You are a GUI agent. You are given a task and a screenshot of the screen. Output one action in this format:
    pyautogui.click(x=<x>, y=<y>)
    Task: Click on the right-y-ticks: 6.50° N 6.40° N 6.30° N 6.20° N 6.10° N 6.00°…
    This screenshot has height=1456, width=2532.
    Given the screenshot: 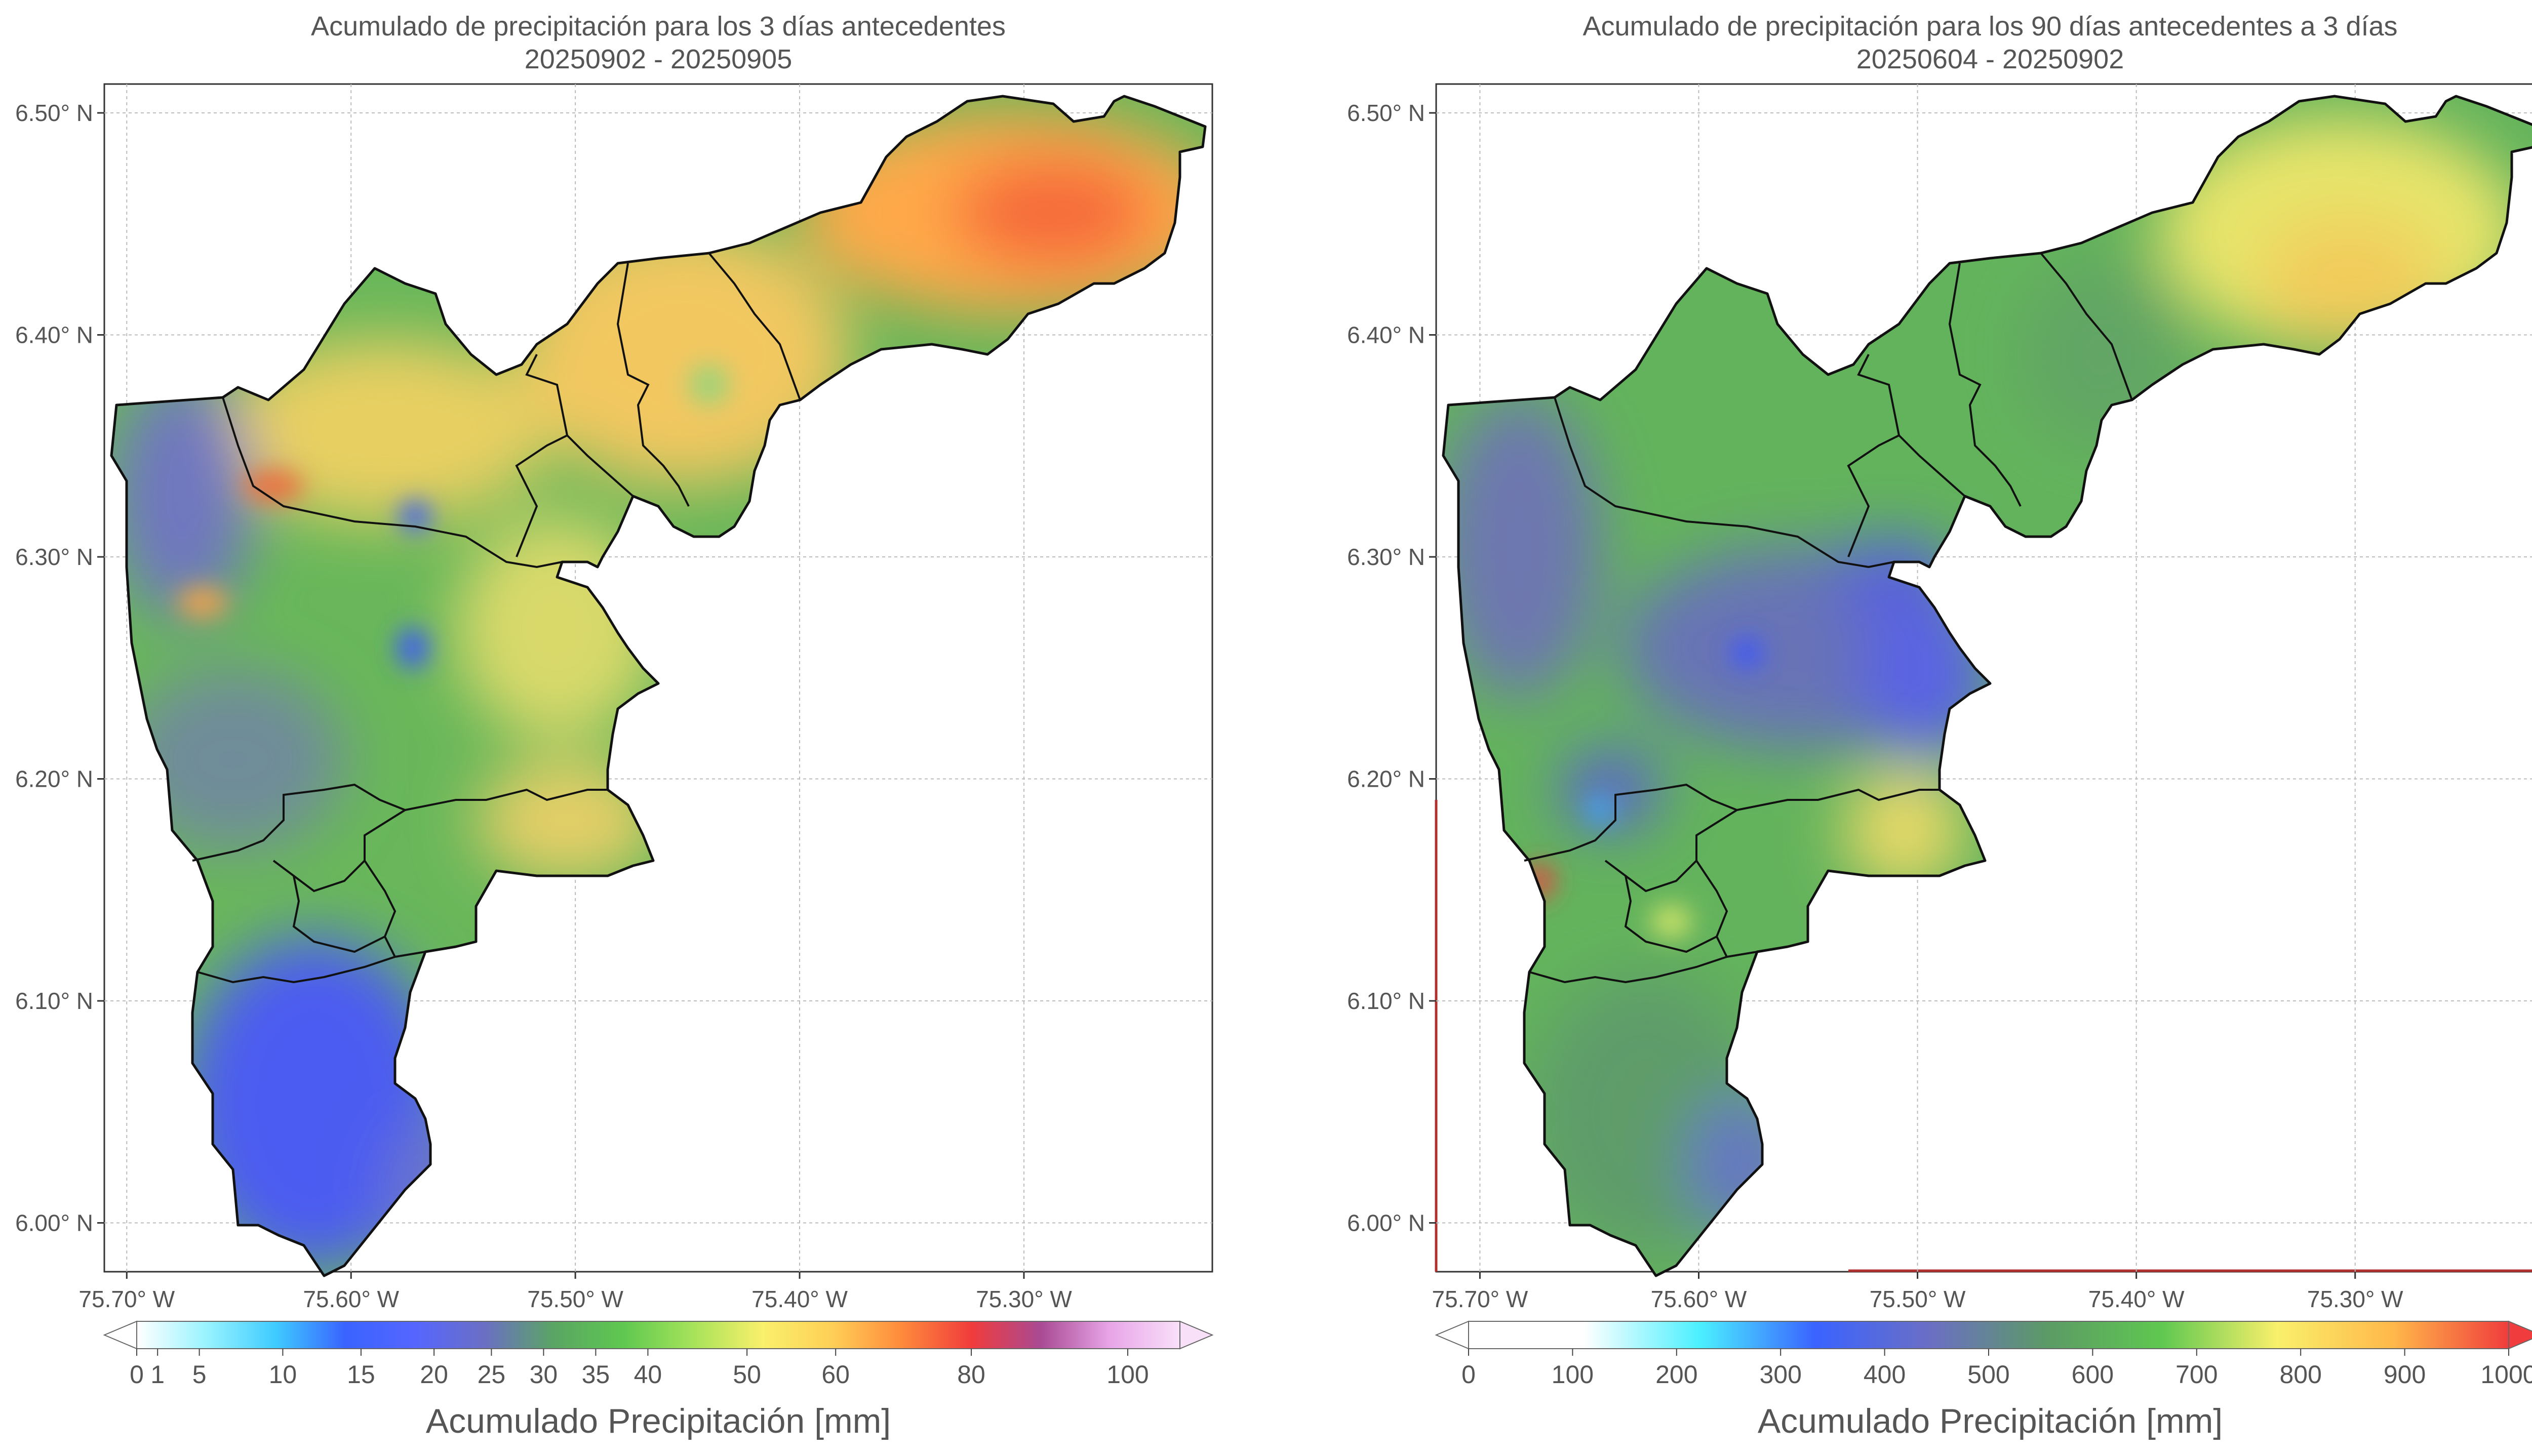 What is the action you would take?
    pyautogui.click(x=1391, y=668)
    